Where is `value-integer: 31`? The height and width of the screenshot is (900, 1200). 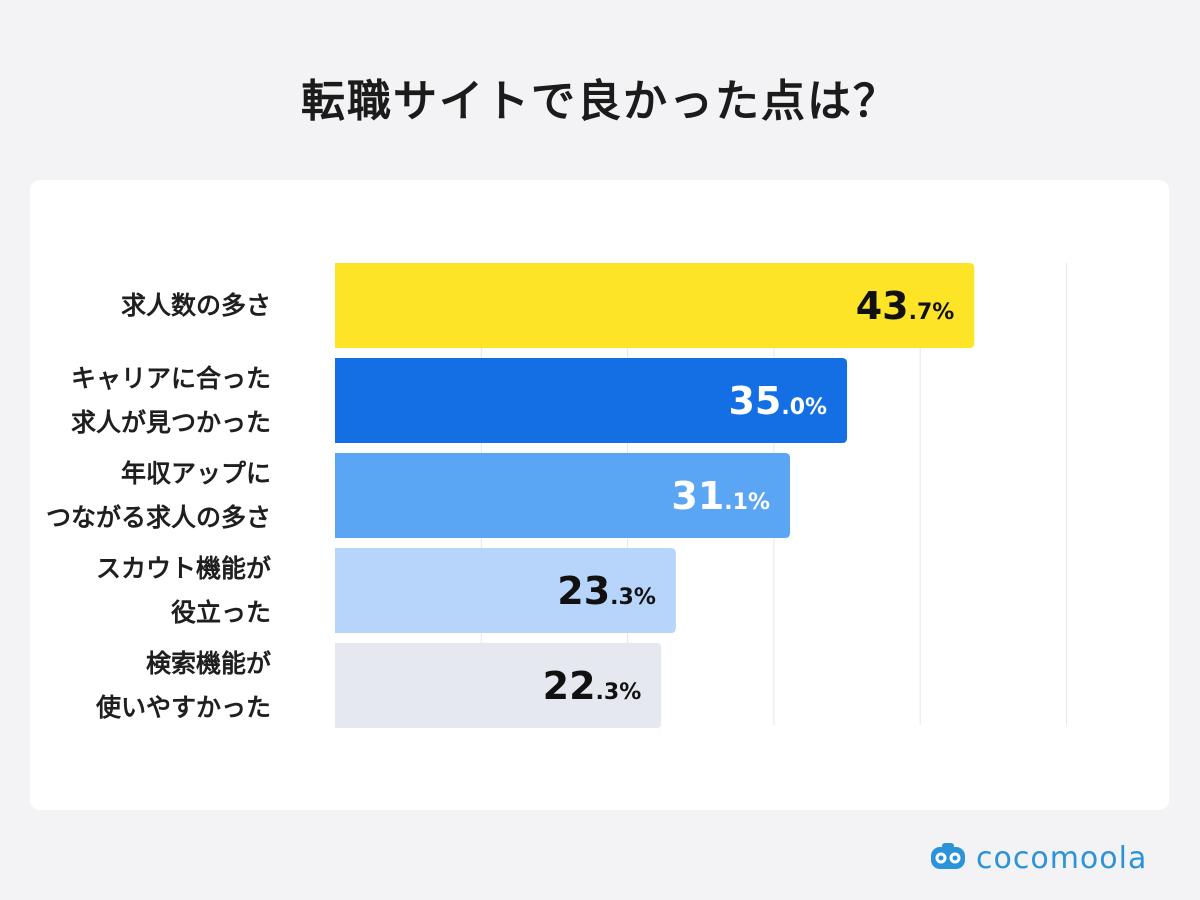 value-integer: 31 is located at coordinates (698, 495).